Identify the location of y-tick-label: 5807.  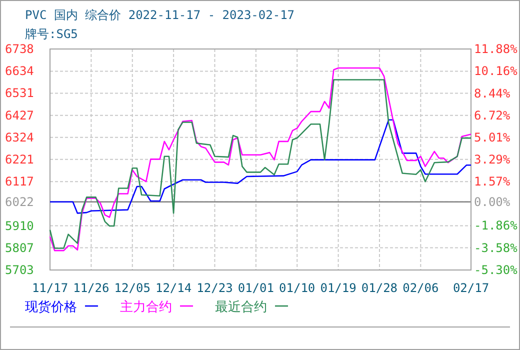
(19, 247).